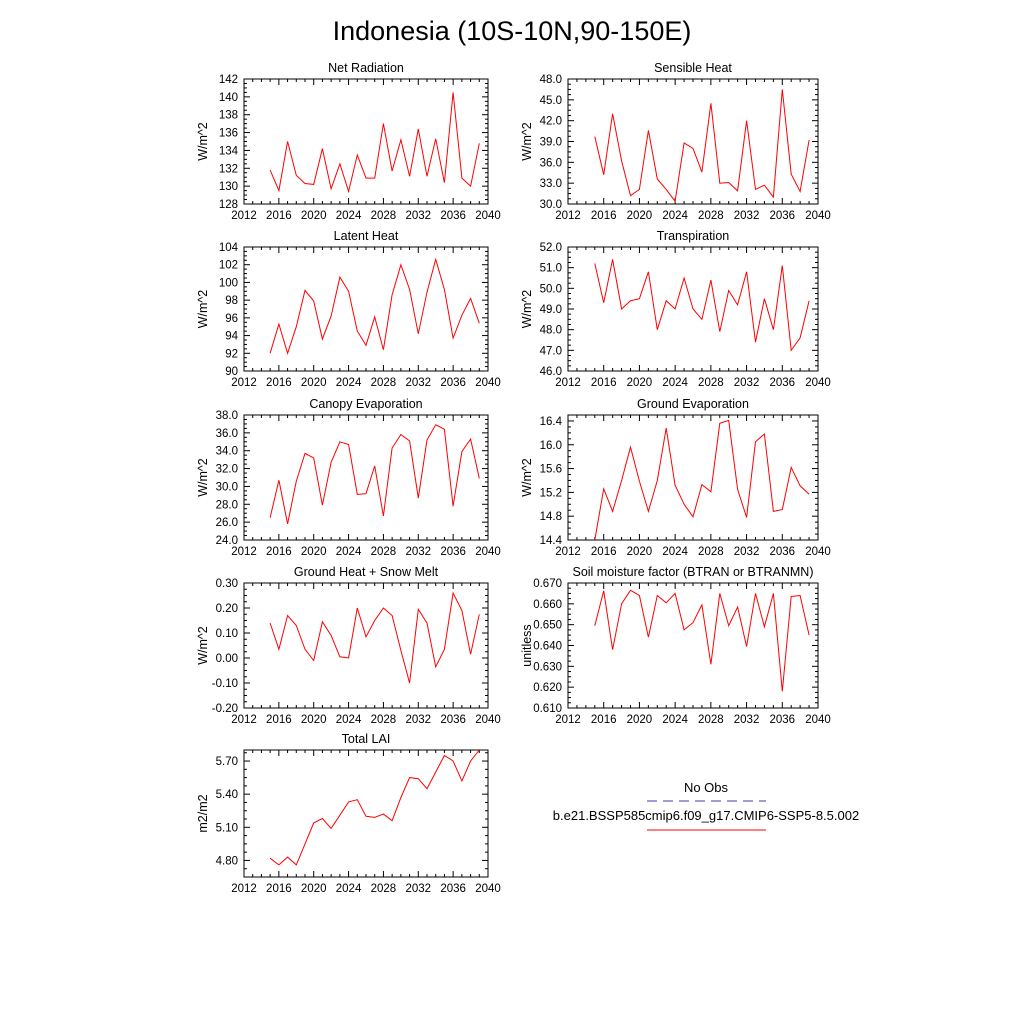 This screenshot has width=1024, height=1024. What do you see at coordinates (547, 709) in the screenshot?
I see `y-tick-label: 0.610` at bounding box center [547, 709].